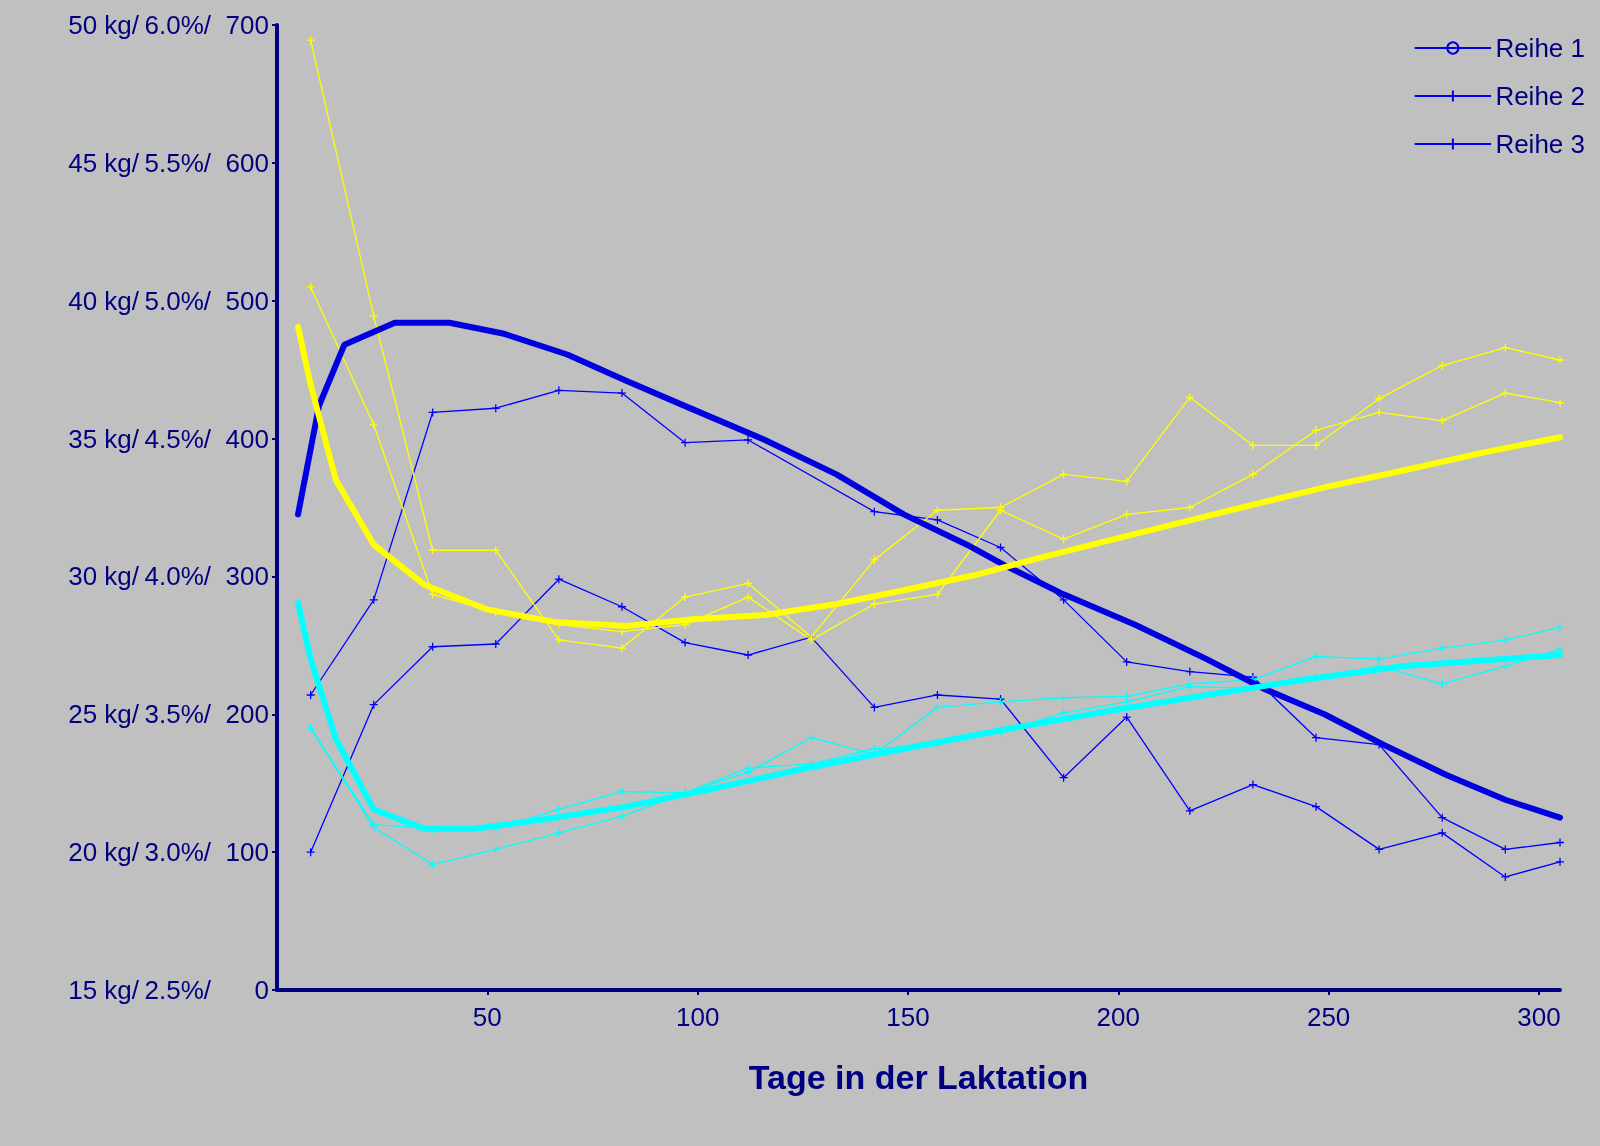 The width and height of the screenshot is (1600, 1146). I want to click on x-tick-label: 50, so click(487, 1017).